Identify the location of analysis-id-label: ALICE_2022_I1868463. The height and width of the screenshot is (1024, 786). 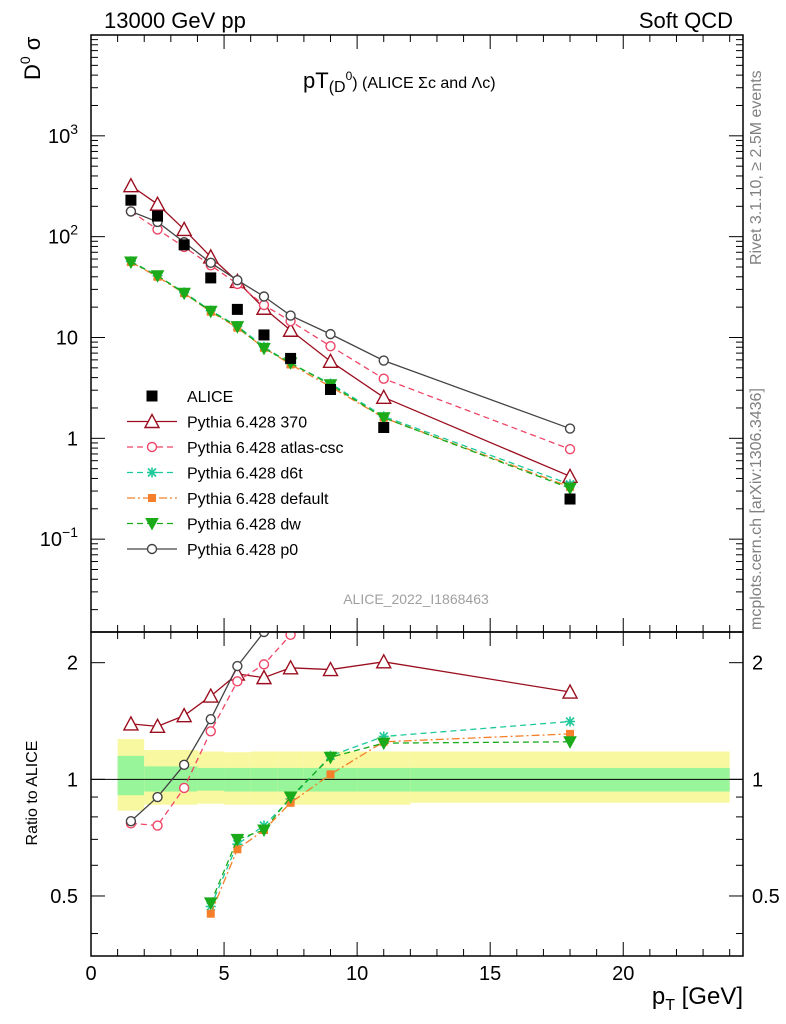
(416, 599).